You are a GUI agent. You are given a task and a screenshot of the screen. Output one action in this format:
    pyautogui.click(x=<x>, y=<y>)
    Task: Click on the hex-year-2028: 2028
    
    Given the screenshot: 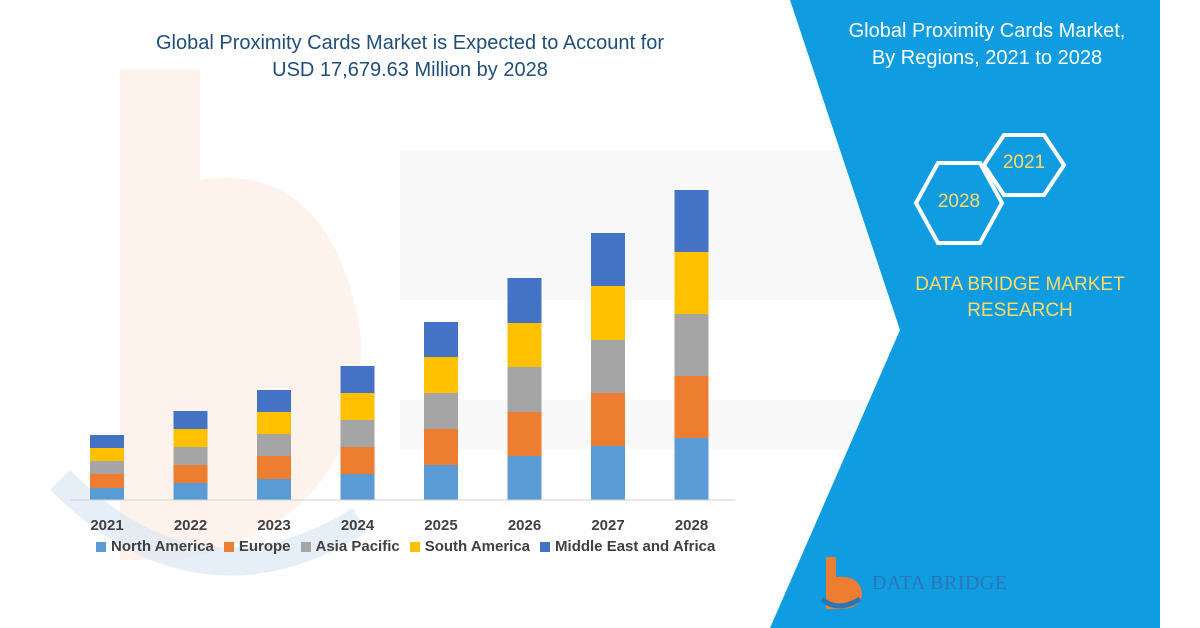 What is the action you would take?
    pyautogui.click(x=959, y=201)
    